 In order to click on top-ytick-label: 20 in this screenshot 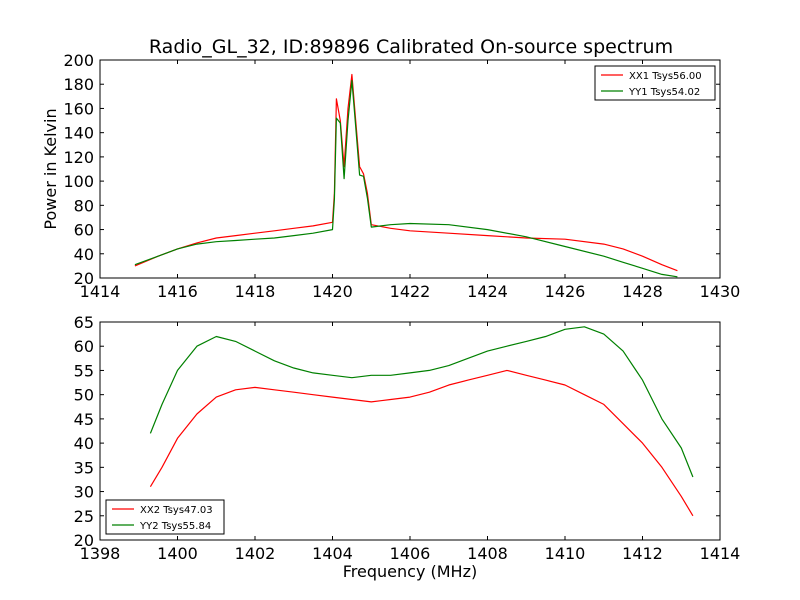, I will do `click(84, 278)`.